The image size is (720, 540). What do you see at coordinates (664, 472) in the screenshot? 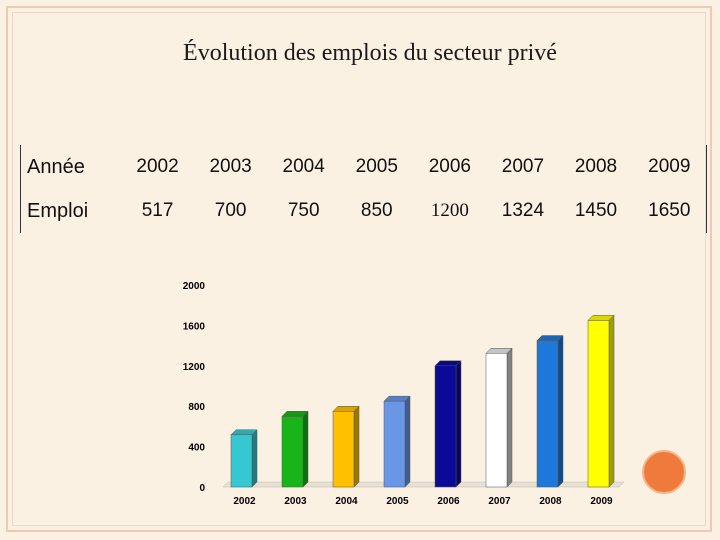
I see `decorative-circle` at bounding box center [664, 472].